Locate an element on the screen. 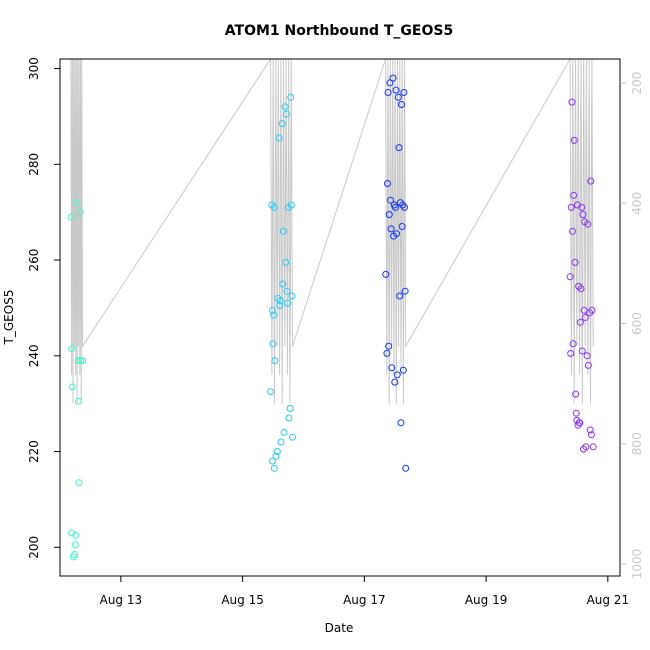  y-axis: 200 220 240 260 280 300 is located at coordinates (43, 308).